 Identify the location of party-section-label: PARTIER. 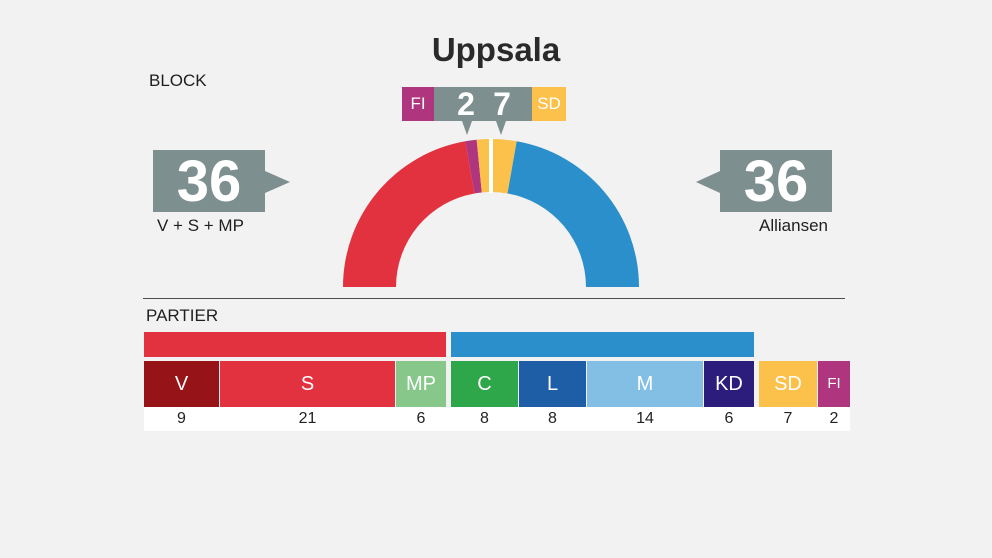
(182, 315).